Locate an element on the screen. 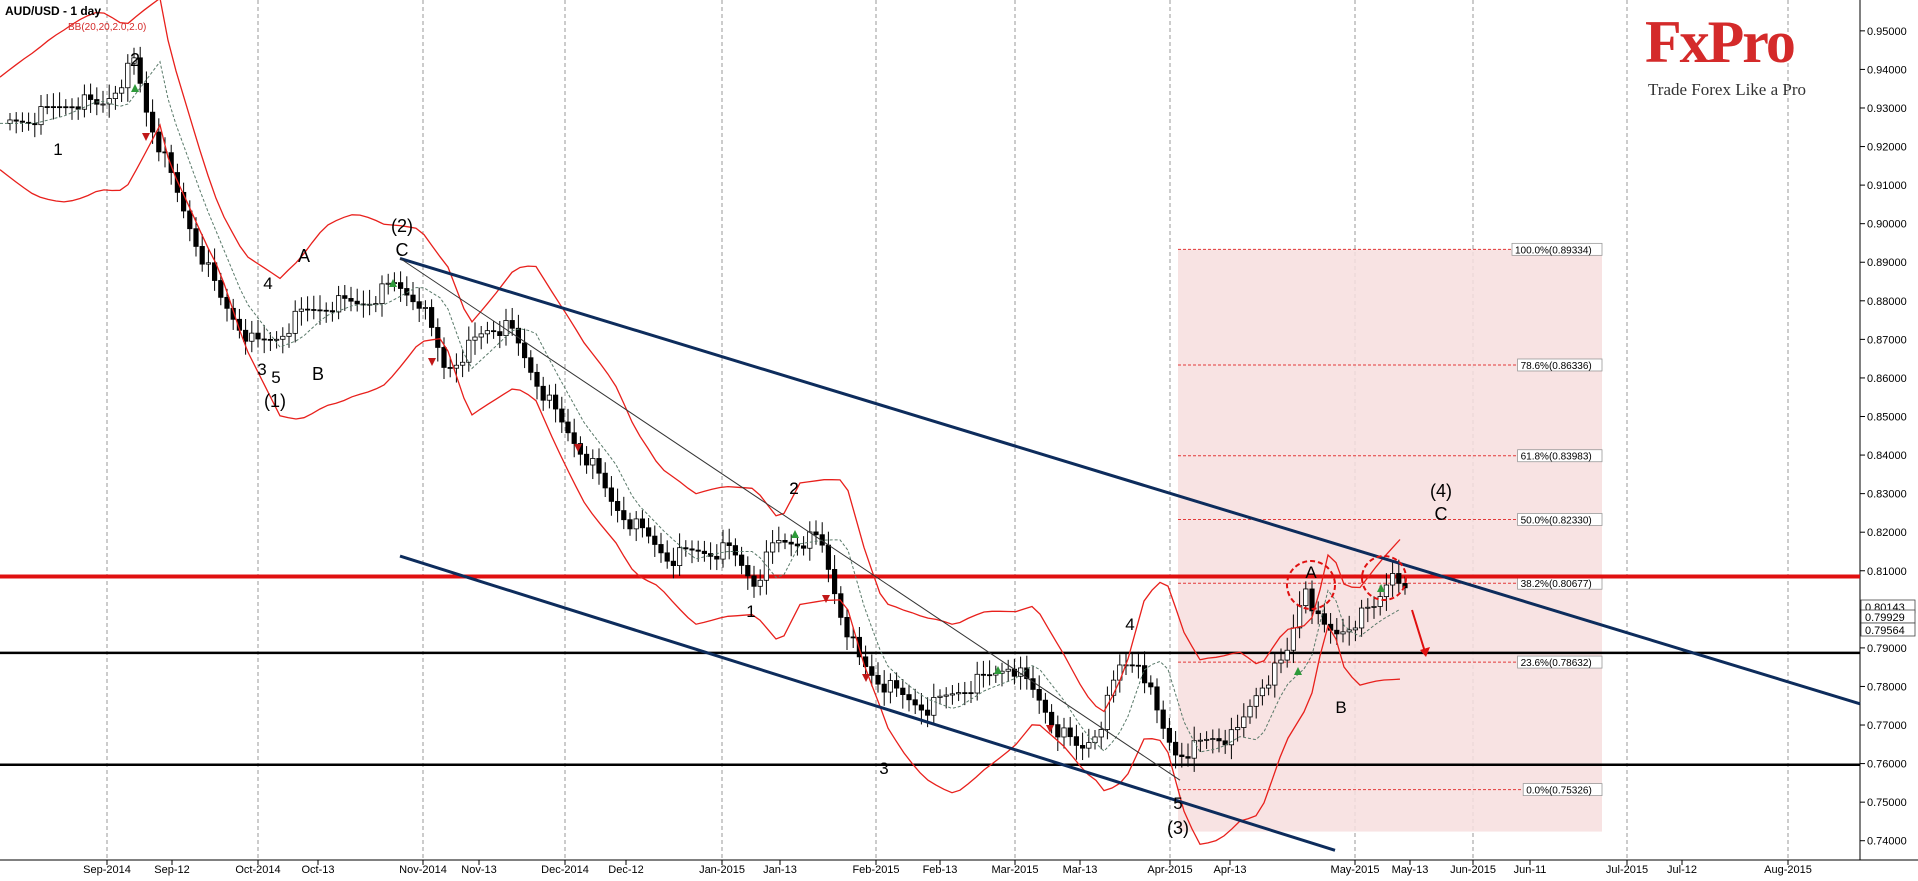  y-tick-label: 0.75000 is located at coordinates (1887, 803).